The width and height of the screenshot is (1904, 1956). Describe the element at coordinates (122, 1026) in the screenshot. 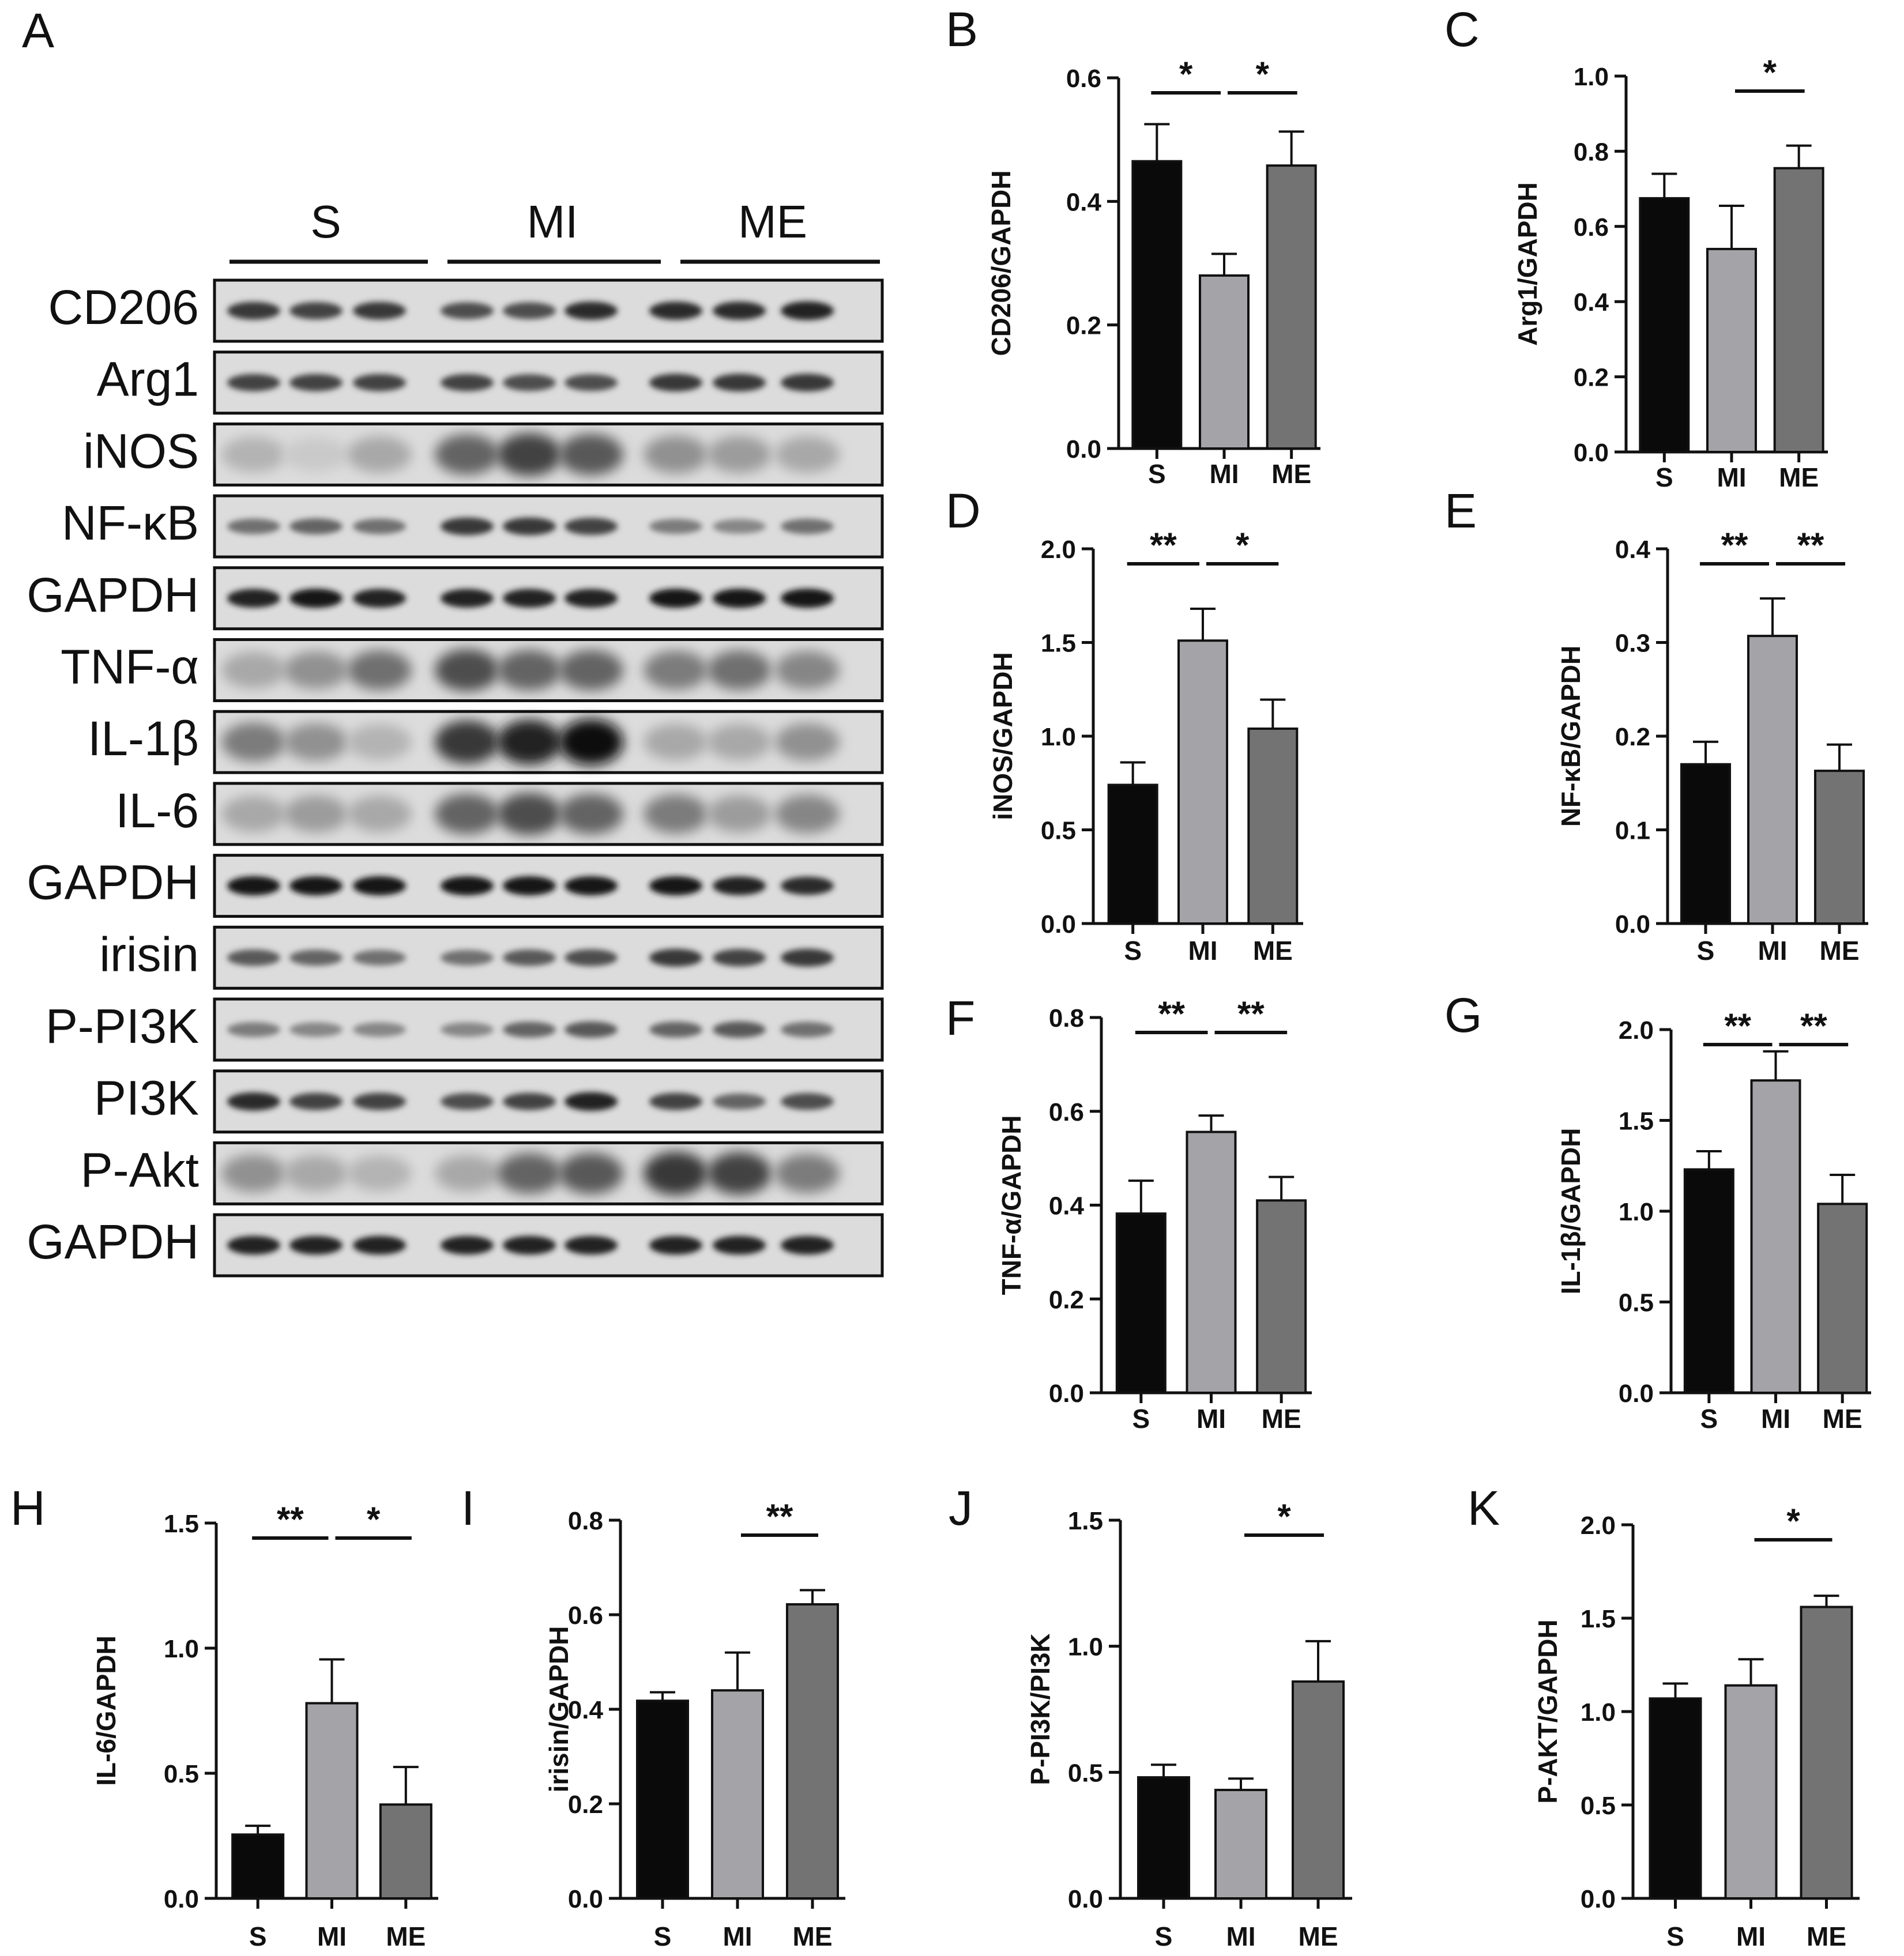

I see `blot-label: P-PI3K` at that location.